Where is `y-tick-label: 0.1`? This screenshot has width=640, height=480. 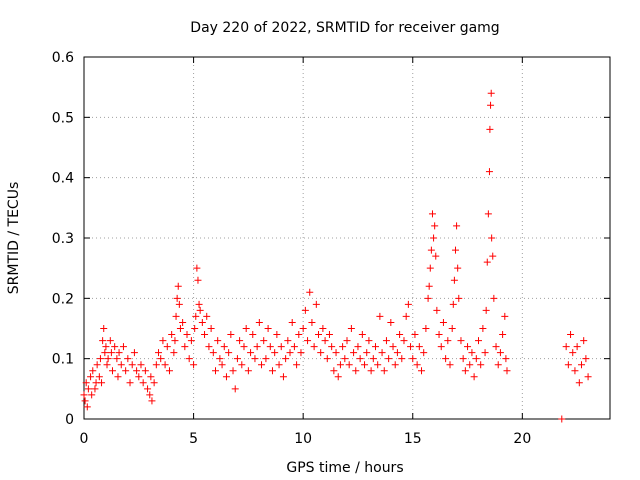
y-tick-label: 0.1 is located at coordinates (63, 360).